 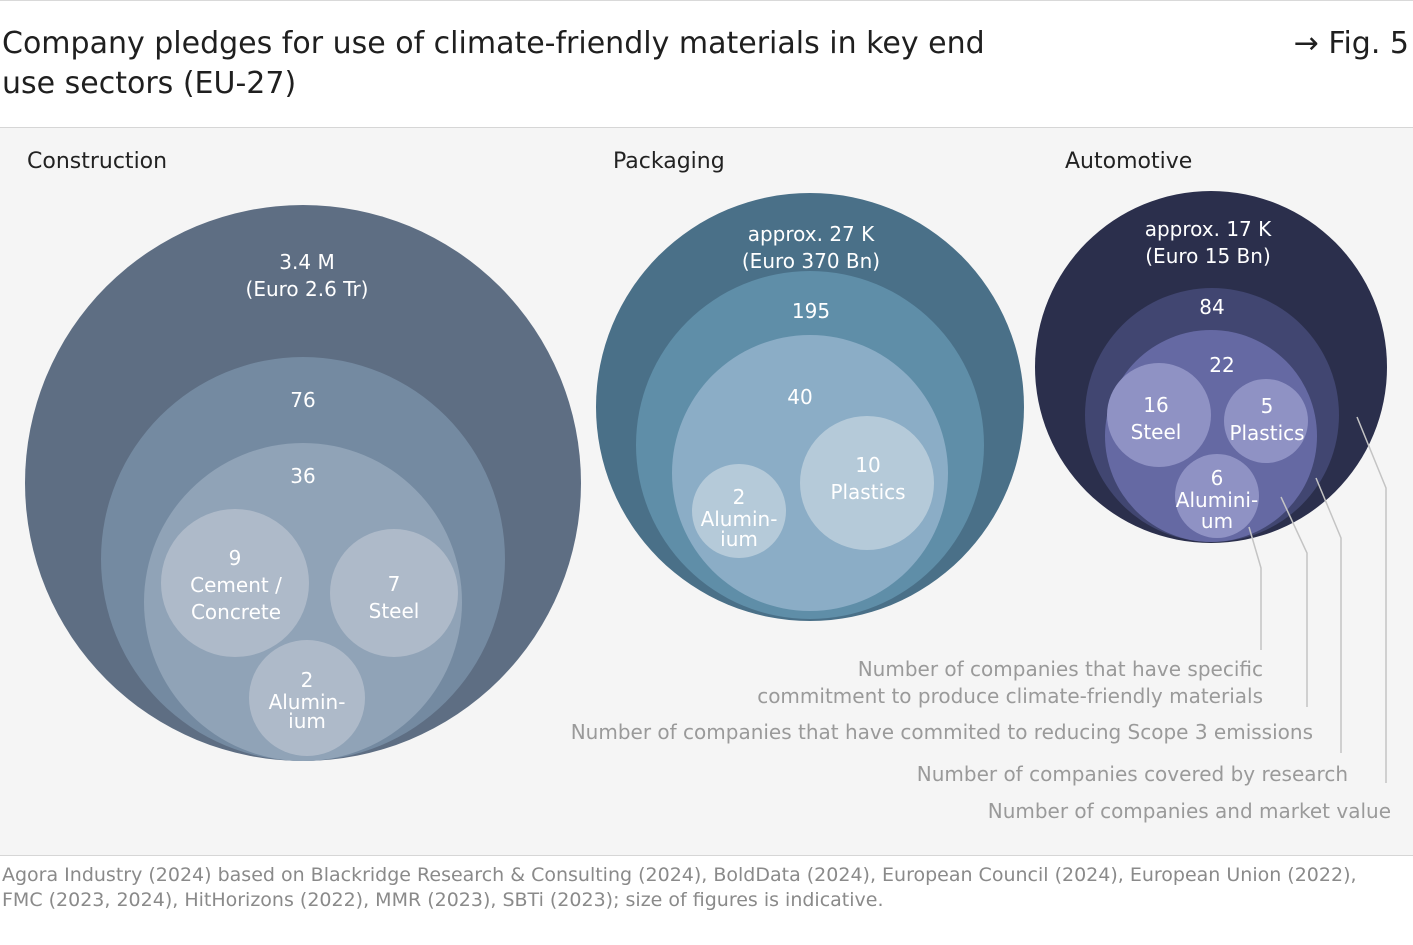 What do you see at coordinates (1208, 229) in the screenshot?
I see `automotive-total: approx. 17 K` at bounding box center [1208, 229].